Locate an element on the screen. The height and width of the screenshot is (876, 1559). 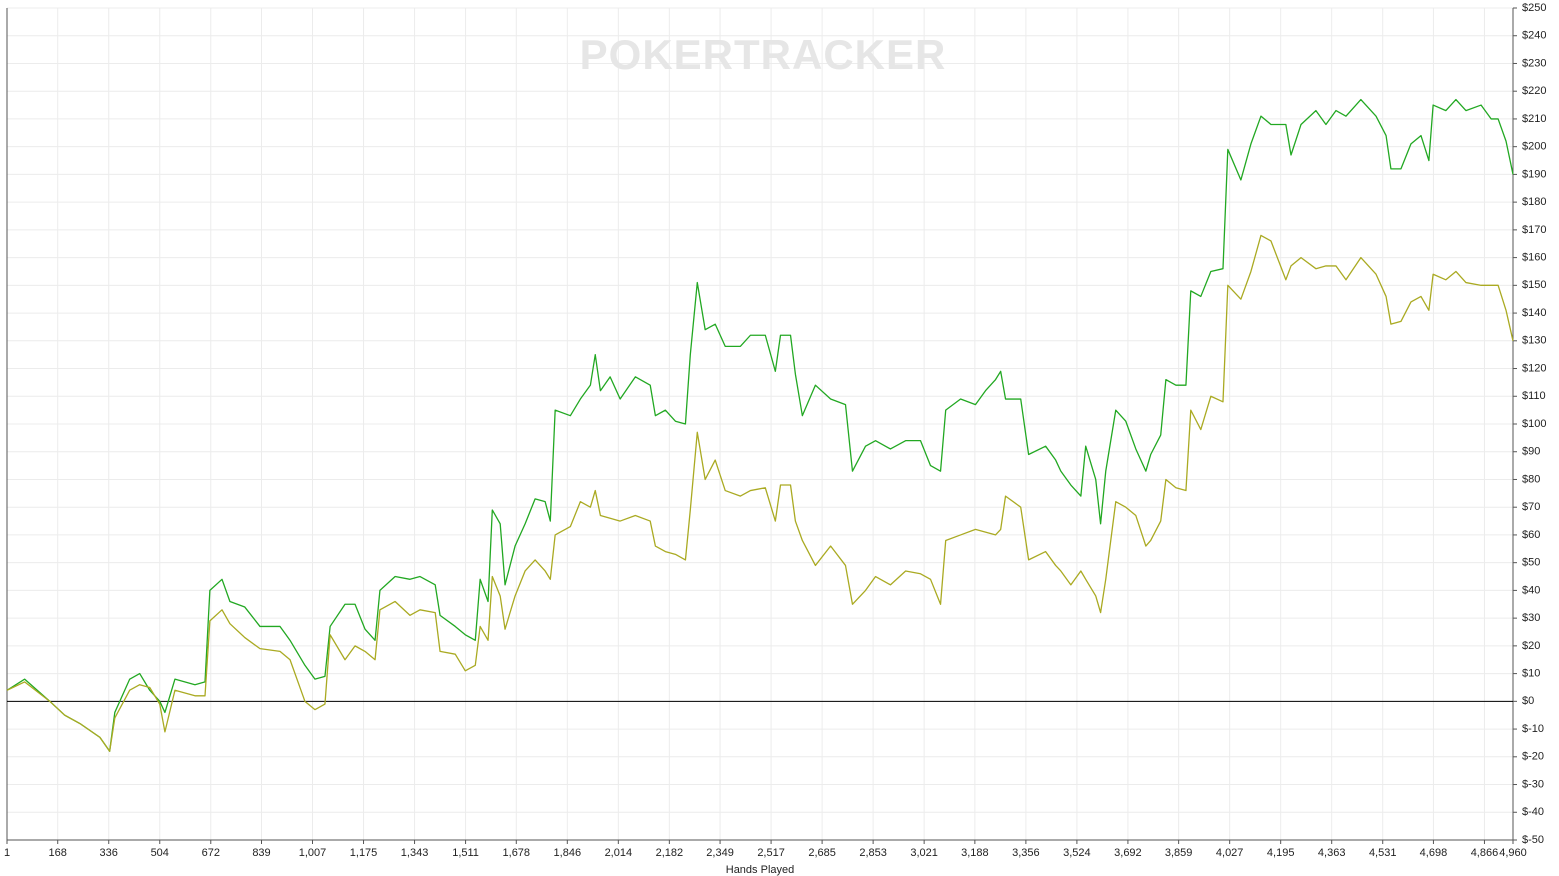
y-tick-label: $100 is located at coordinates (1534, 424).